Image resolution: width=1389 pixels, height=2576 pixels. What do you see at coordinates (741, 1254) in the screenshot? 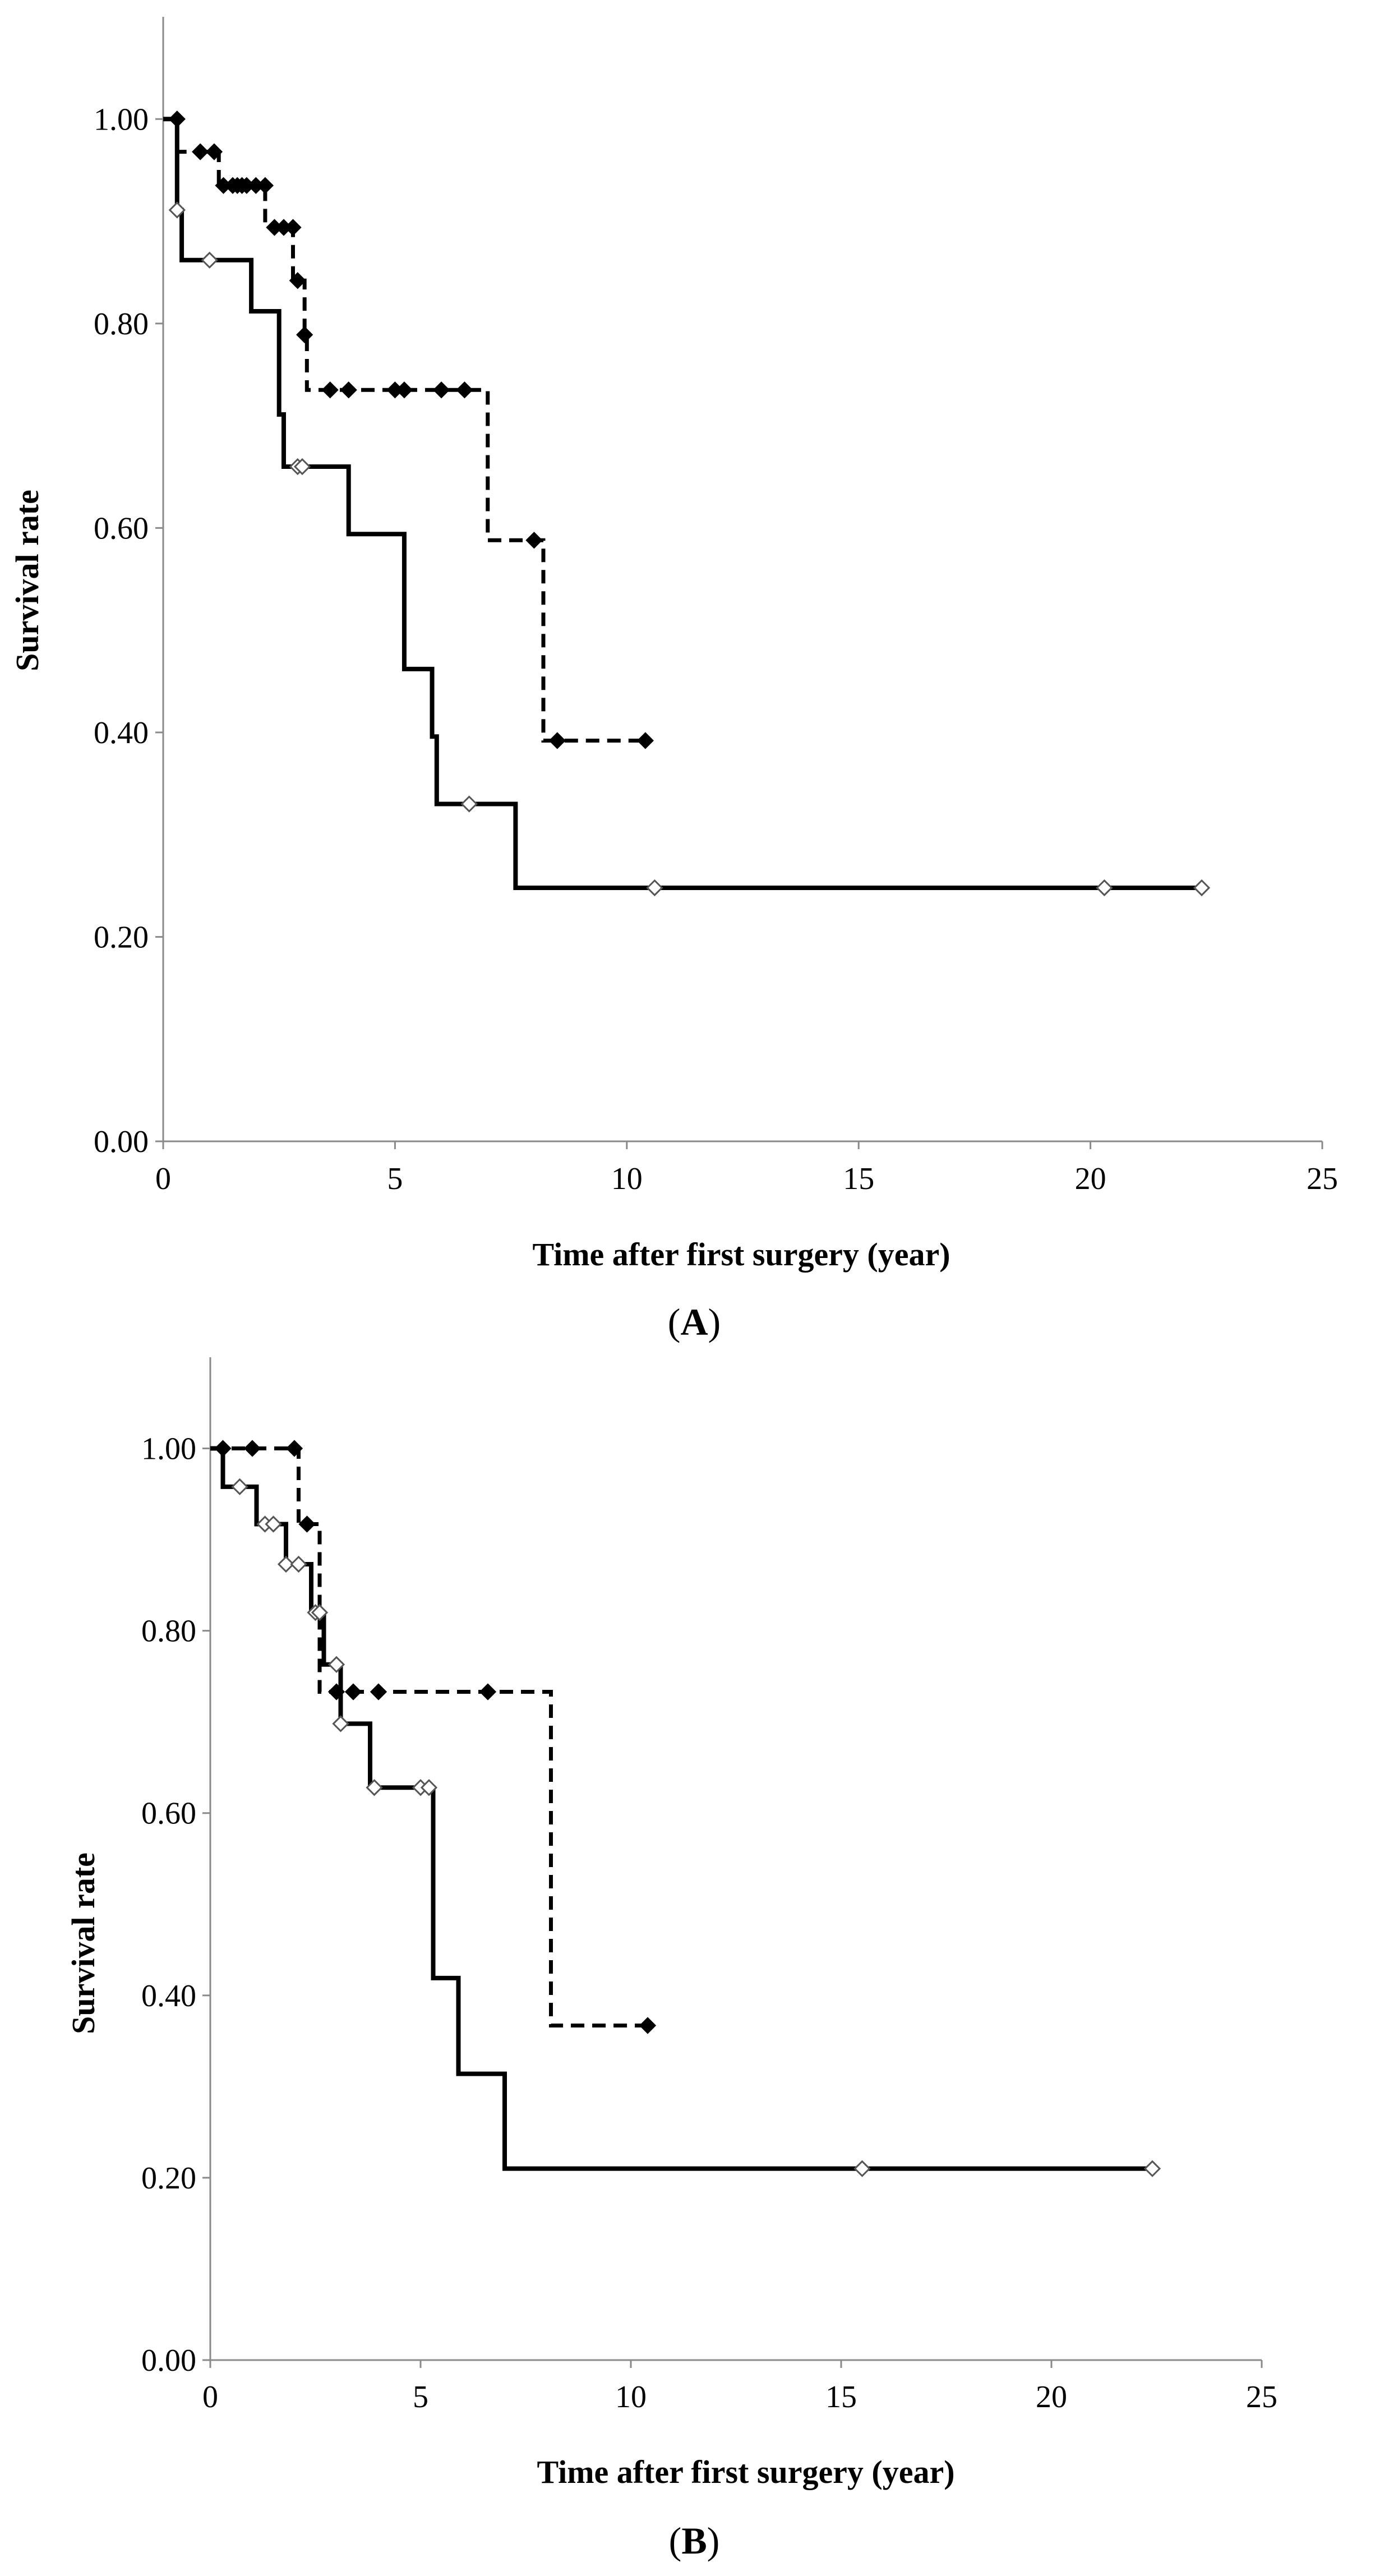
I see `x-axis-title-a: Time after first surgery (year)` at bounding box center [741, 1254].